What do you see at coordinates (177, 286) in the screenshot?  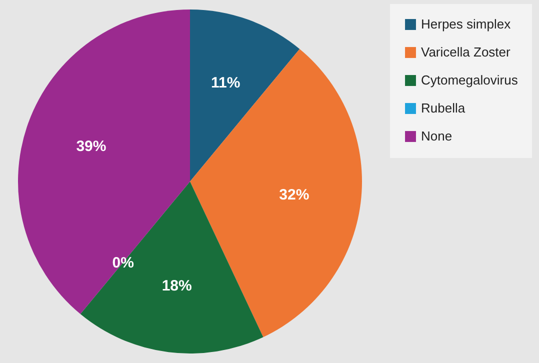 I see `data-label: 18%` at bounding box center [177, 286].